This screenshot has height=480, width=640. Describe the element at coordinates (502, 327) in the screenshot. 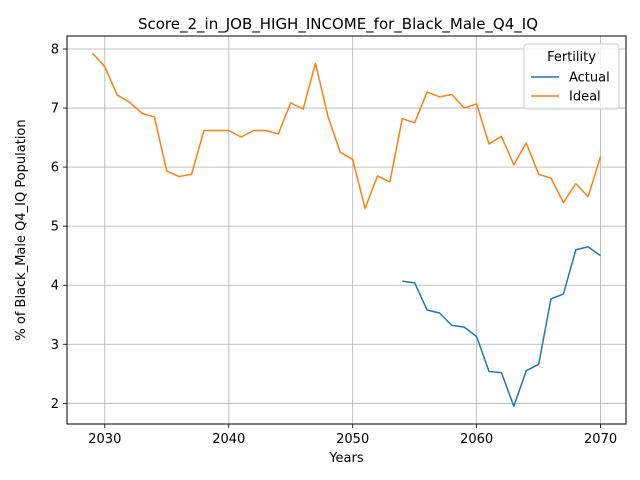

I see `series-line-actual` at that location.